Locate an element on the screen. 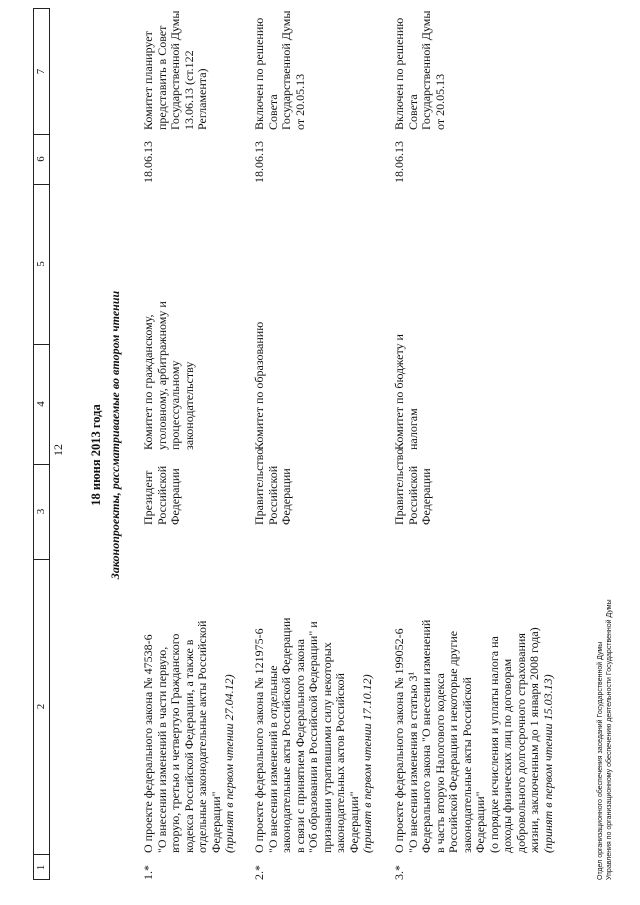 The height and width of the screenshot is (905, 640). committee: Комитет по образованию is located at coordinates (259, 385).